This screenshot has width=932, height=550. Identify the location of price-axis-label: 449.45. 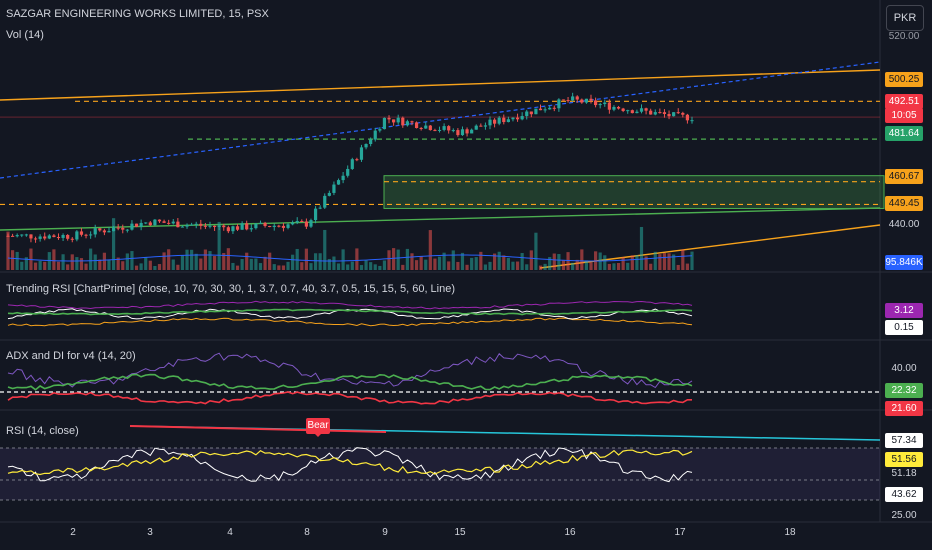
(904, 203).